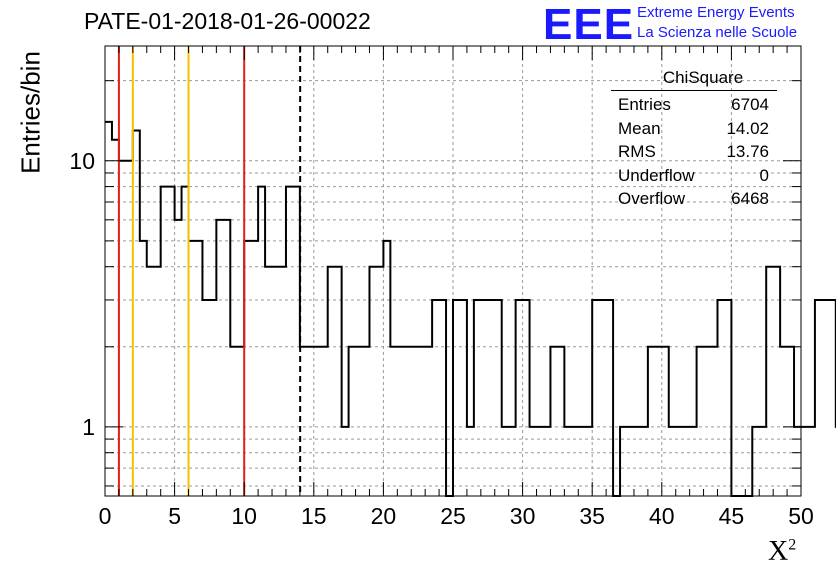 The height and width of the screenshot is (572, 836). I want to click on eee-logo: EEE, so click(589, 24).